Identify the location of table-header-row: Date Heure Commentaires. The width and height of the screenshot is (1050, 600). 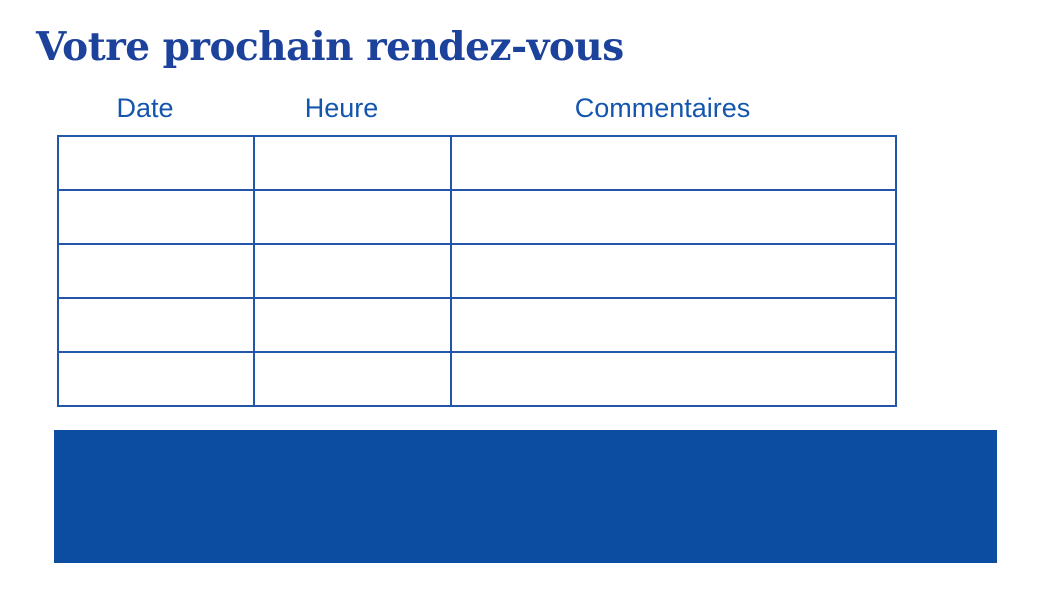
(466, 108).